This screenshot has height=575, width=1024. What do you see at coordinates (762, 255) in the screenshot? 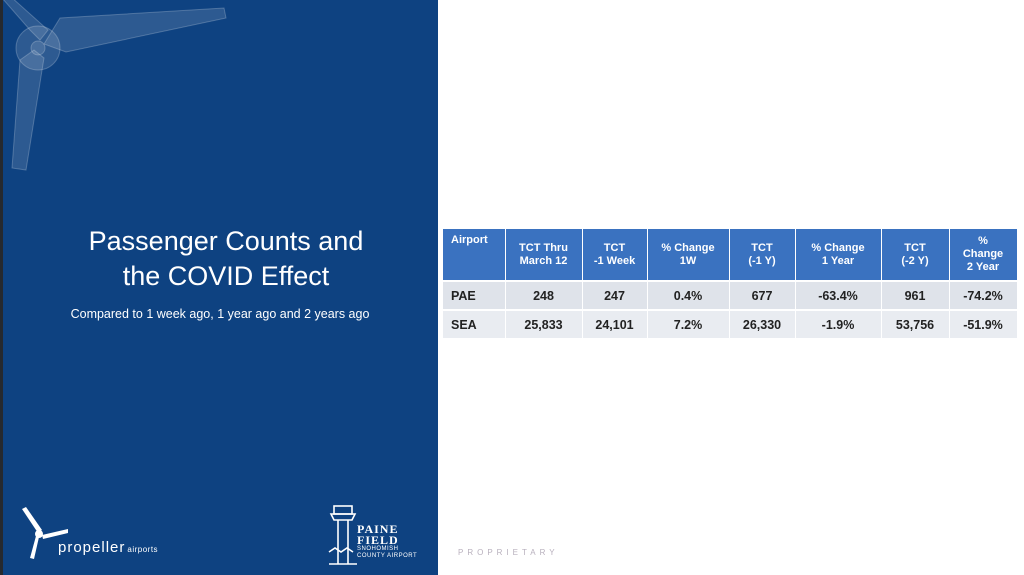
I see `header-tct-1-year: TCT (-1 Y)` at bounding box center [762, 255].